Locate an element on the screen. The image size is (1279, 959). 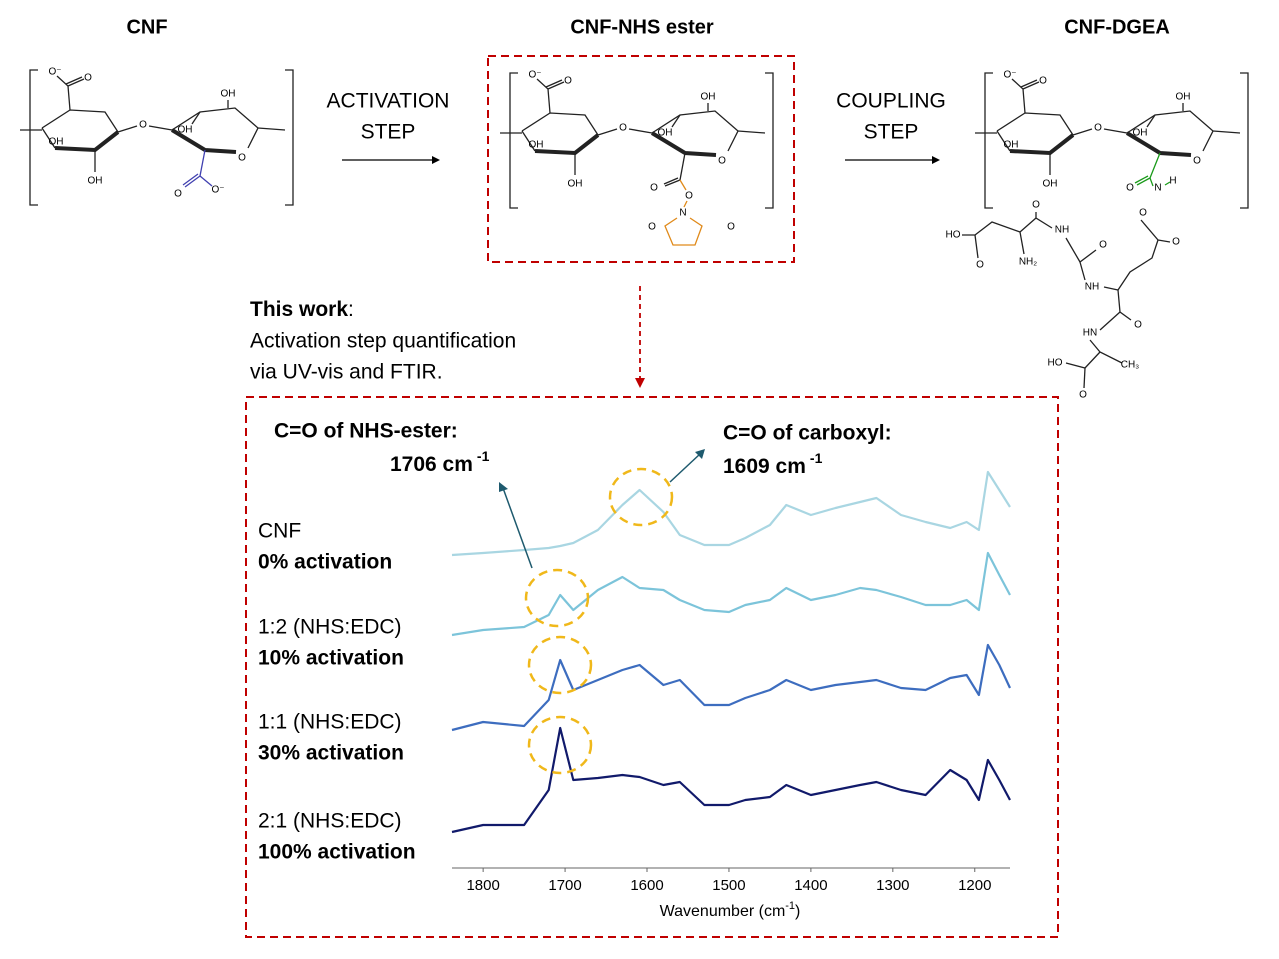
x-tick-label: 1400 is located at coordinates (810, 885).